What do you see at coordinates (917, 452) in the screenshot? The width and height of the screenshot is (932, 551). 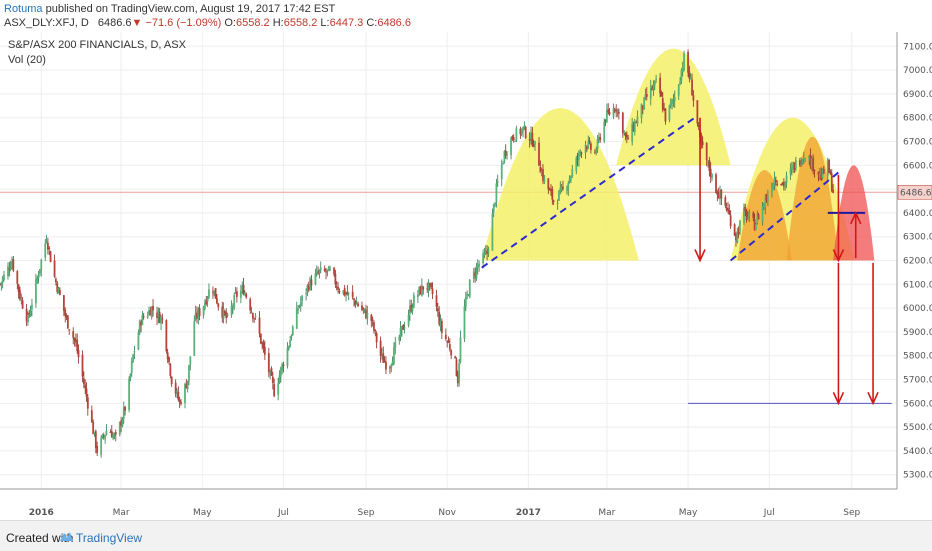 I see `price-tick-label: 5400.0` at bounding box center [917, 452].